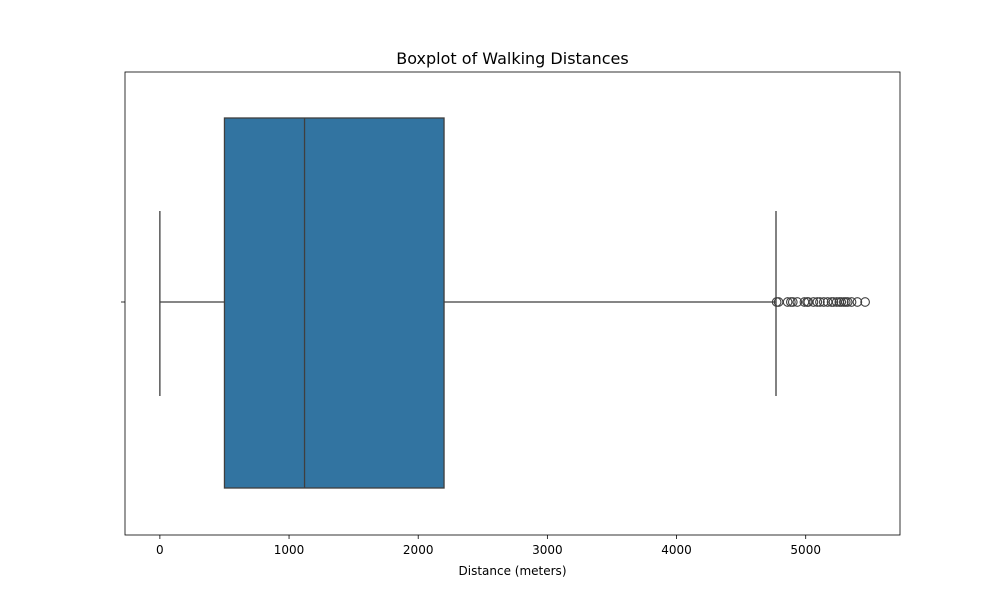 This screenshot has width=1000, height=600. What do you see at coordinates (547, 550) in the screenshot?
I see `x-tick-label: 3000` at bounding box center [547, 550].